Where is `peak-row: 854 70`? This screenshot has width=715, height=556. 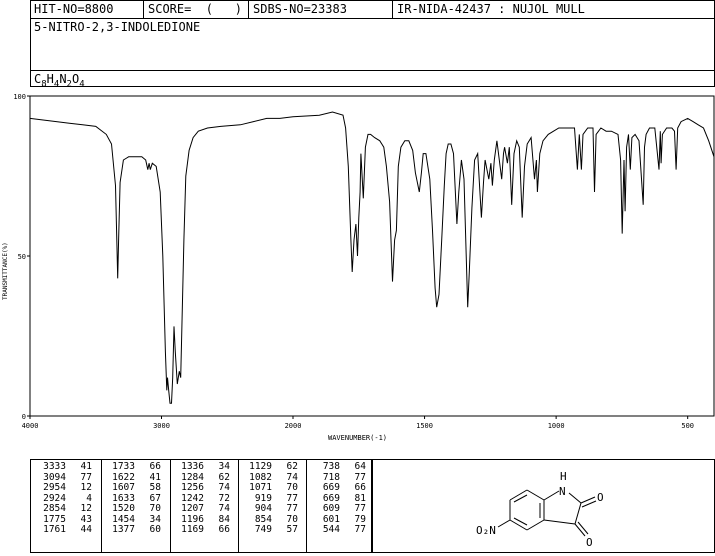 peak-row: 854 70 is located at coordinates (270, 519).